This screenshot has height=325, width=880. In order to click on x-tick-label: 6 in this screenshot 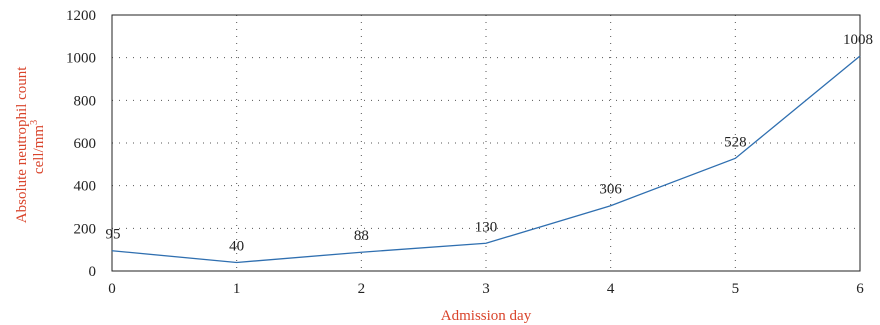, I will do `click(860, 289)`.